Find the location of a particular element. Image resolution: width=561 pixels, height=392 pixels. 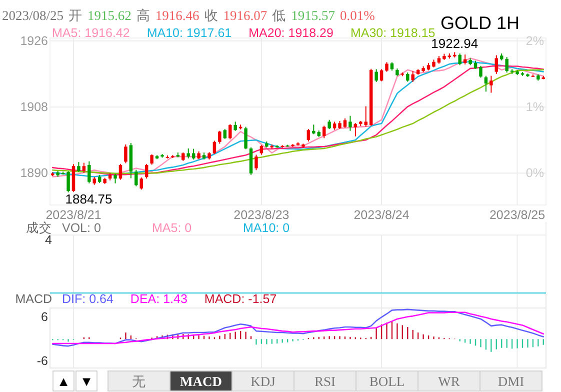

chart-title: GOLD 1H is located at coordinates (480, 23).